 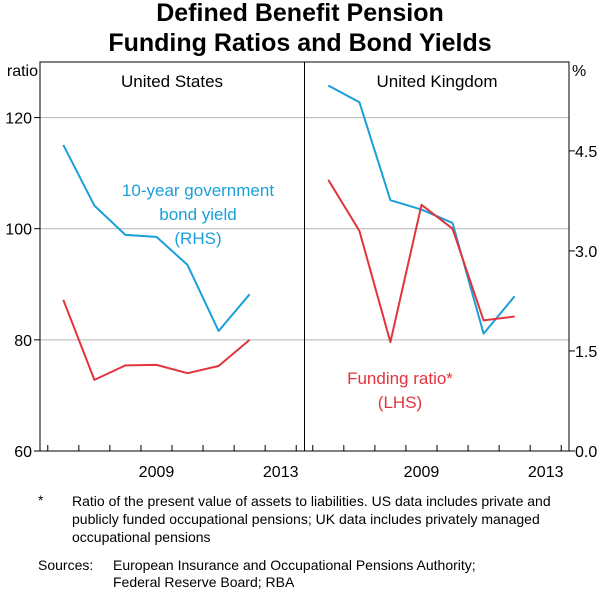 What do you see at coordinates (23, 452) in the screenshot?
I see `left-axis-tick-label: 60` at bounding box center [23, 452].